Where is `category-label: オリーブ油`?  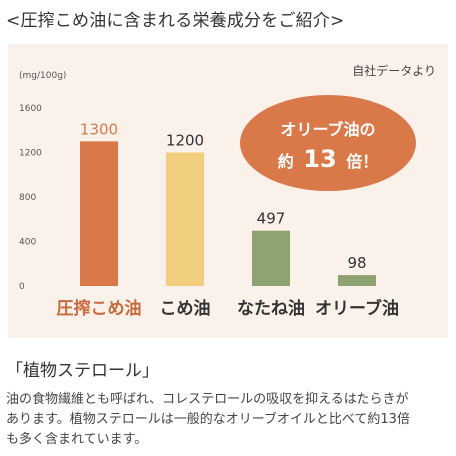 category-label: オリーブ油 is located at coordinates (357, 308).